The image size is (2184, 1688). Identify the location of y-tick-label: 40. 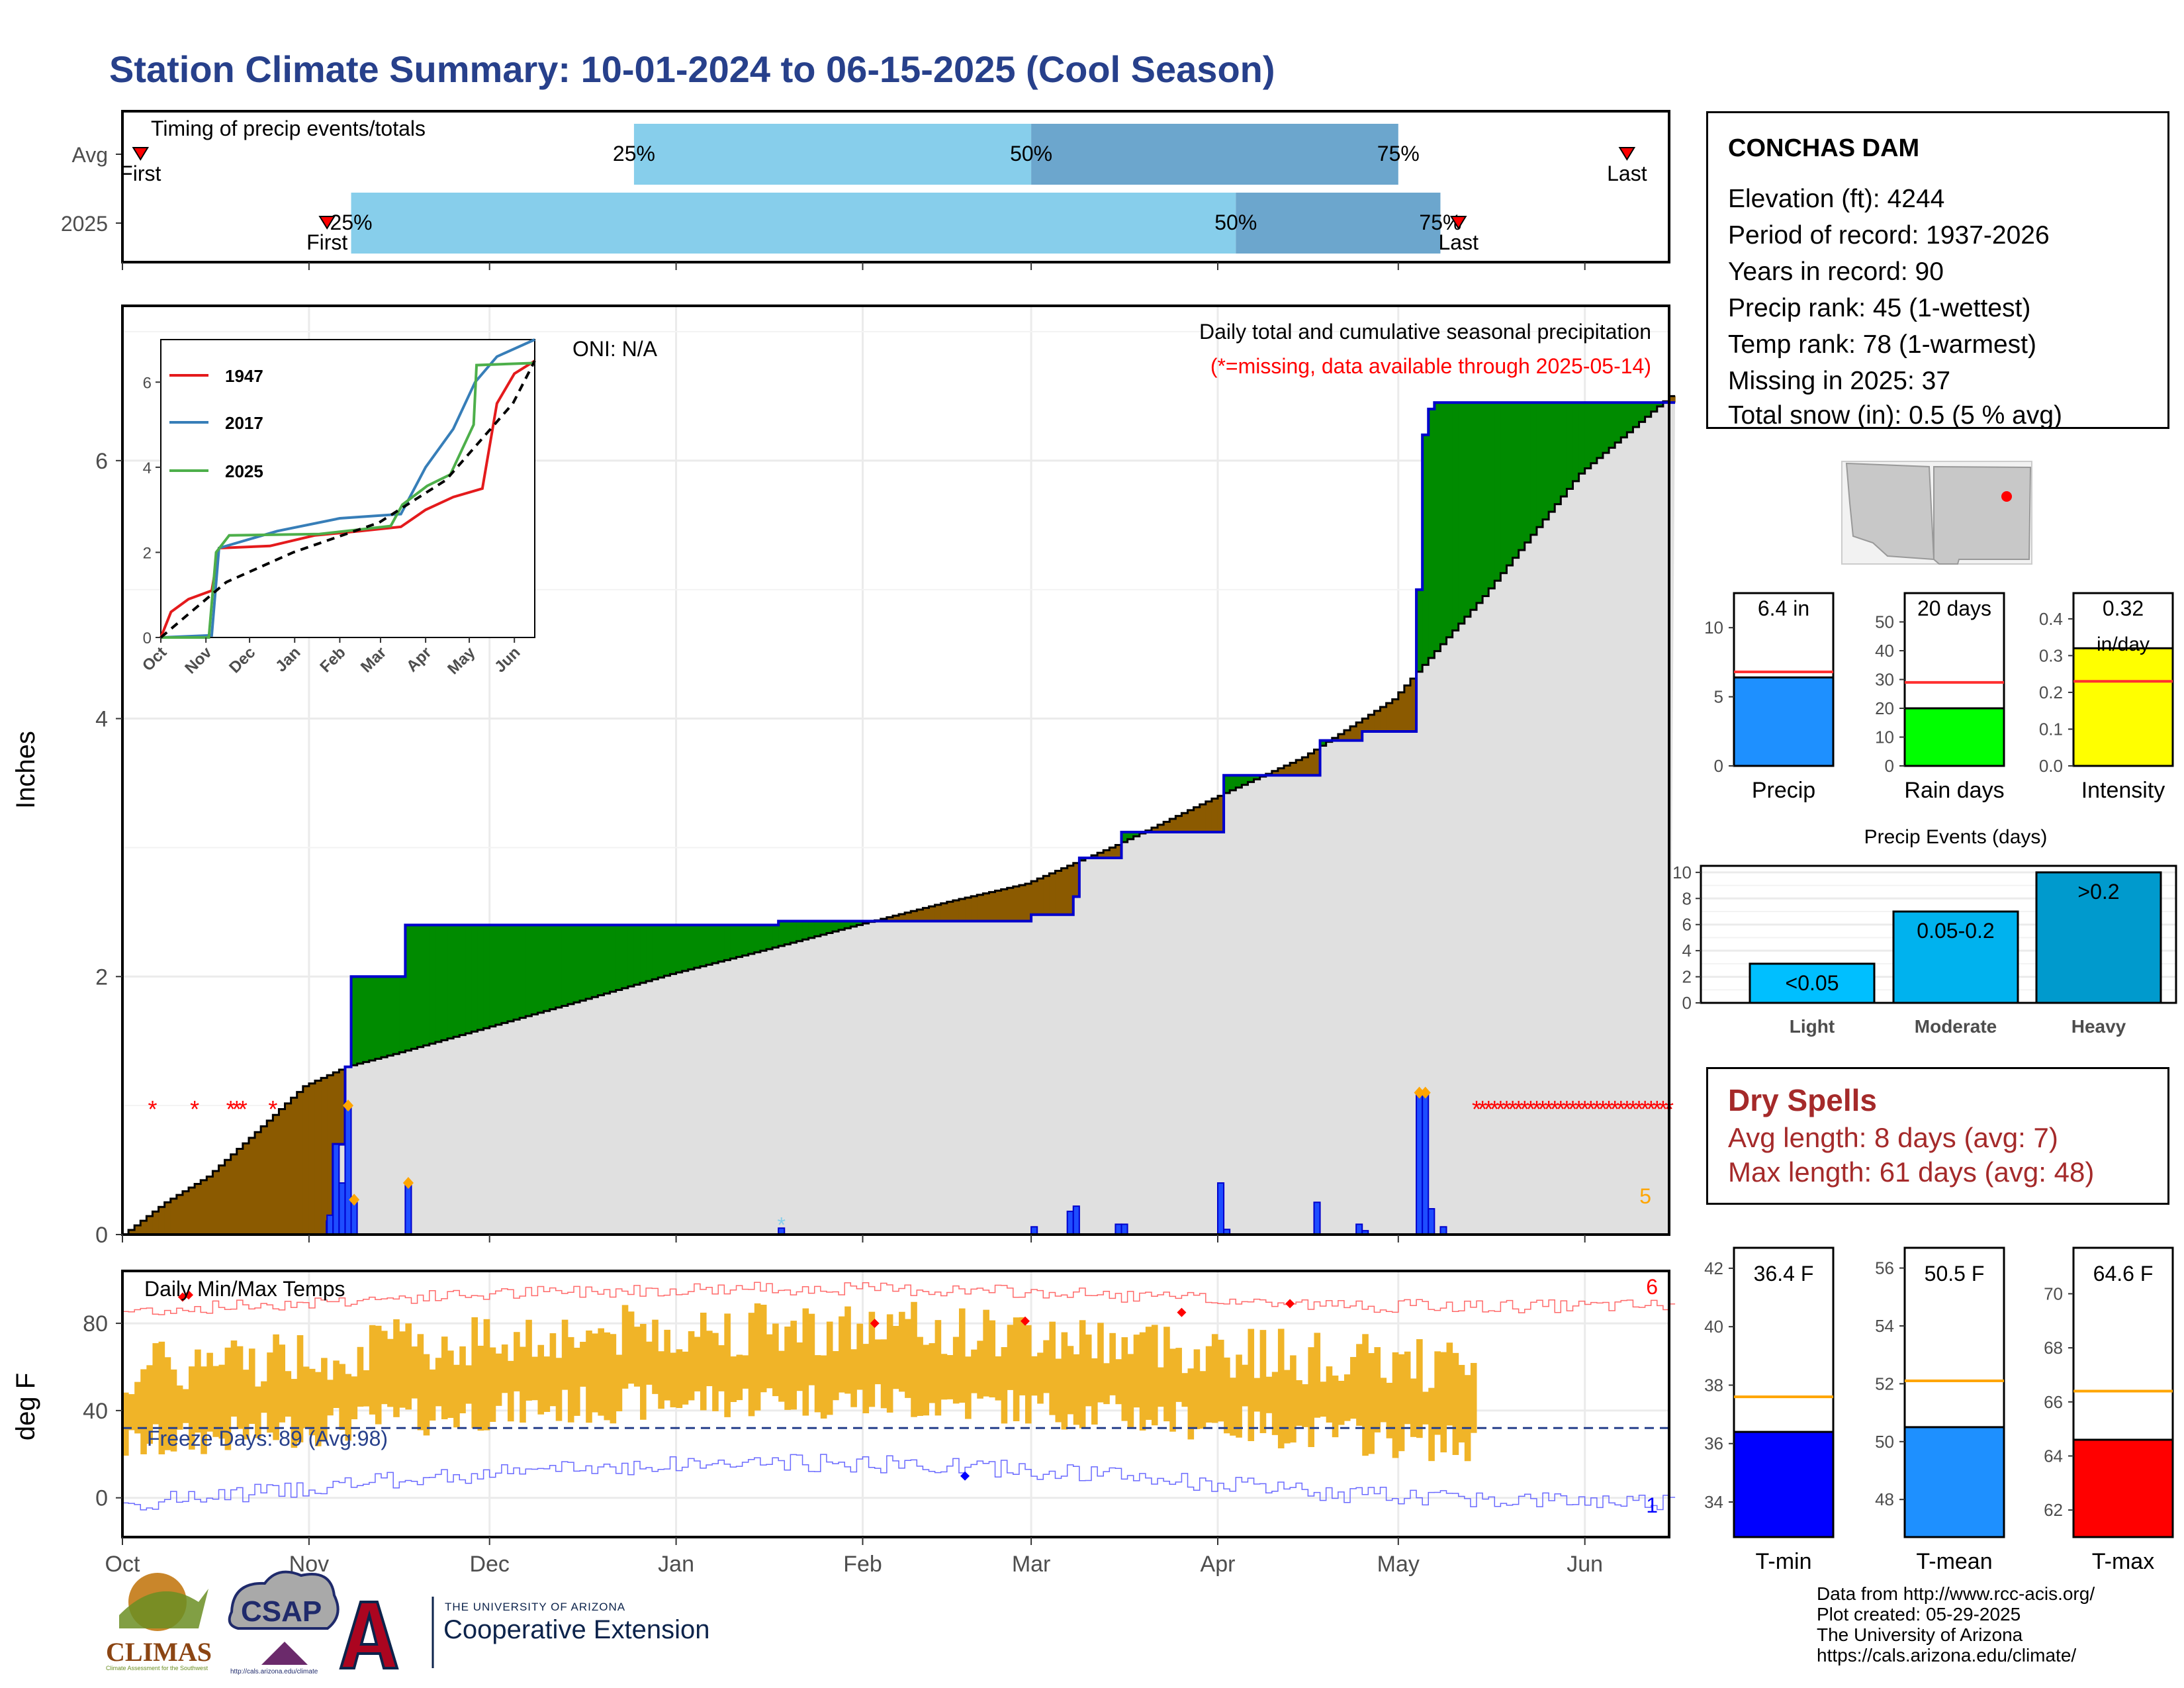
(1885, 651).